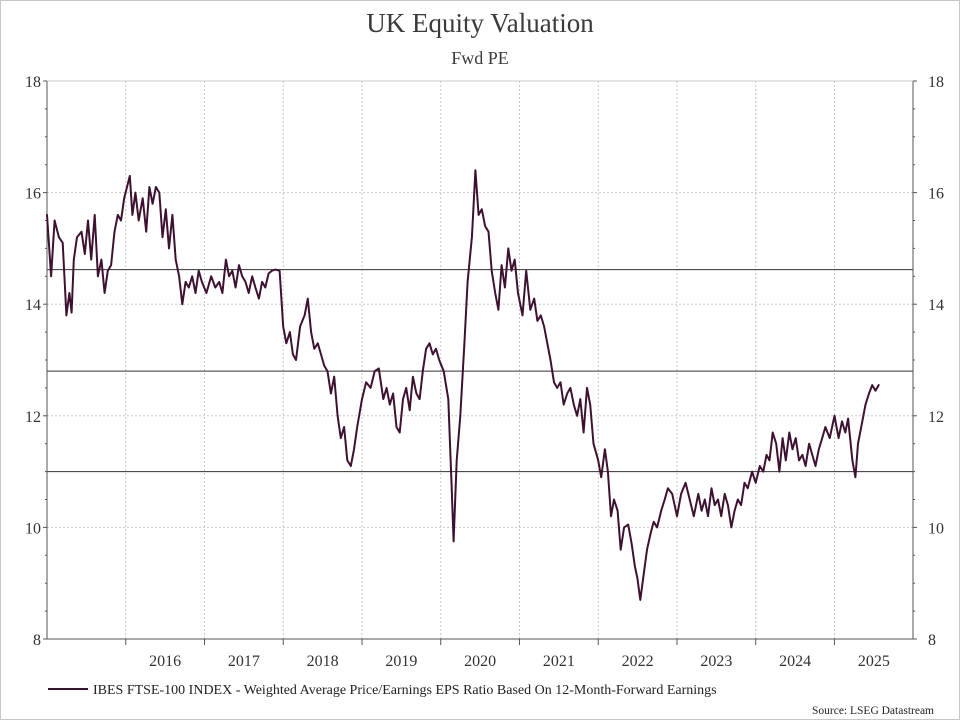  I want to click on x-tick-label: 2024, so click(795, 661).